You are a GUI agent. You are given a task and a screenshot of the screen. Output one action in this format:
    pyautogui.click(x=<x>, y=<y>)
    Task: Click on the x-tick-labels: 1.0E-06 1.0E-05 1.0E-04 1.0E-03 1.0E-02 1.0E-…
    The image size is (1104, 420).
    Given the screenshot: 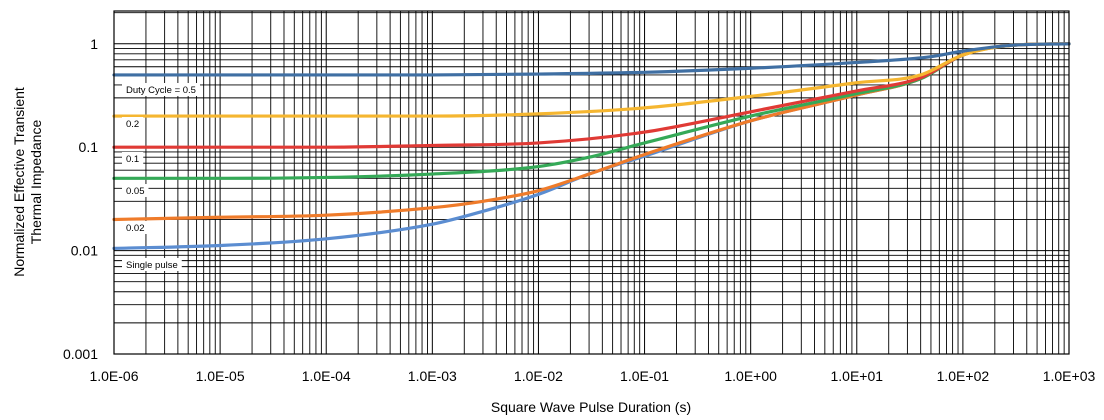 What is the action you would take?
    pyautogui.click(x=592, y=376)
    